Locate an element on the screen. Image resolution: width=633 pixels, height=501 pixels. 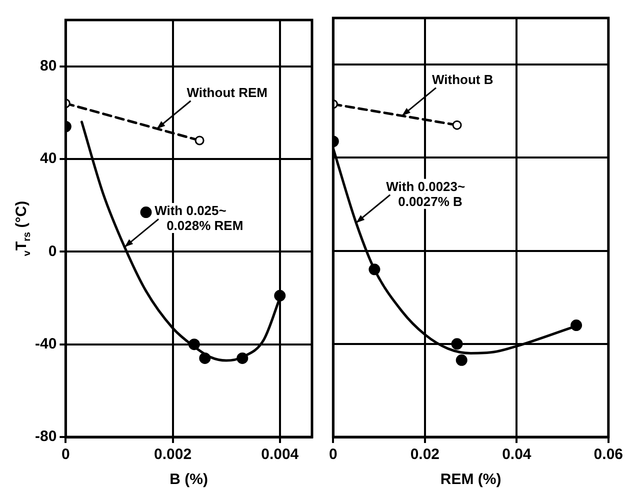
x-tick-label: 0.002 is located at coordinates (173, 455).